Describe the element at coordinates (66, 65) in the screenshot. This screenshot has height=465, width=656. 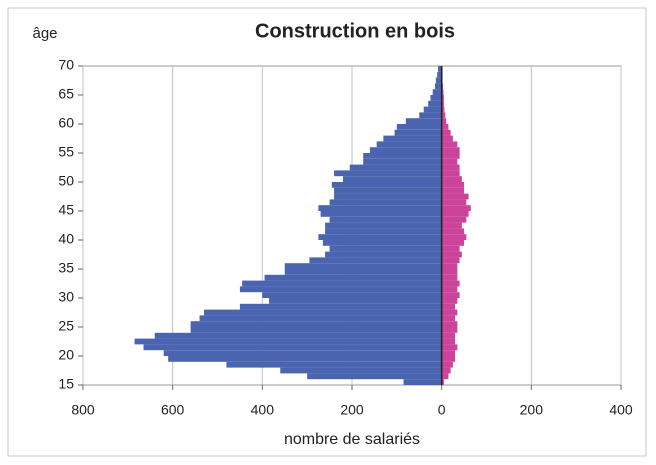
I see `y-tick-label: 70` at that location.